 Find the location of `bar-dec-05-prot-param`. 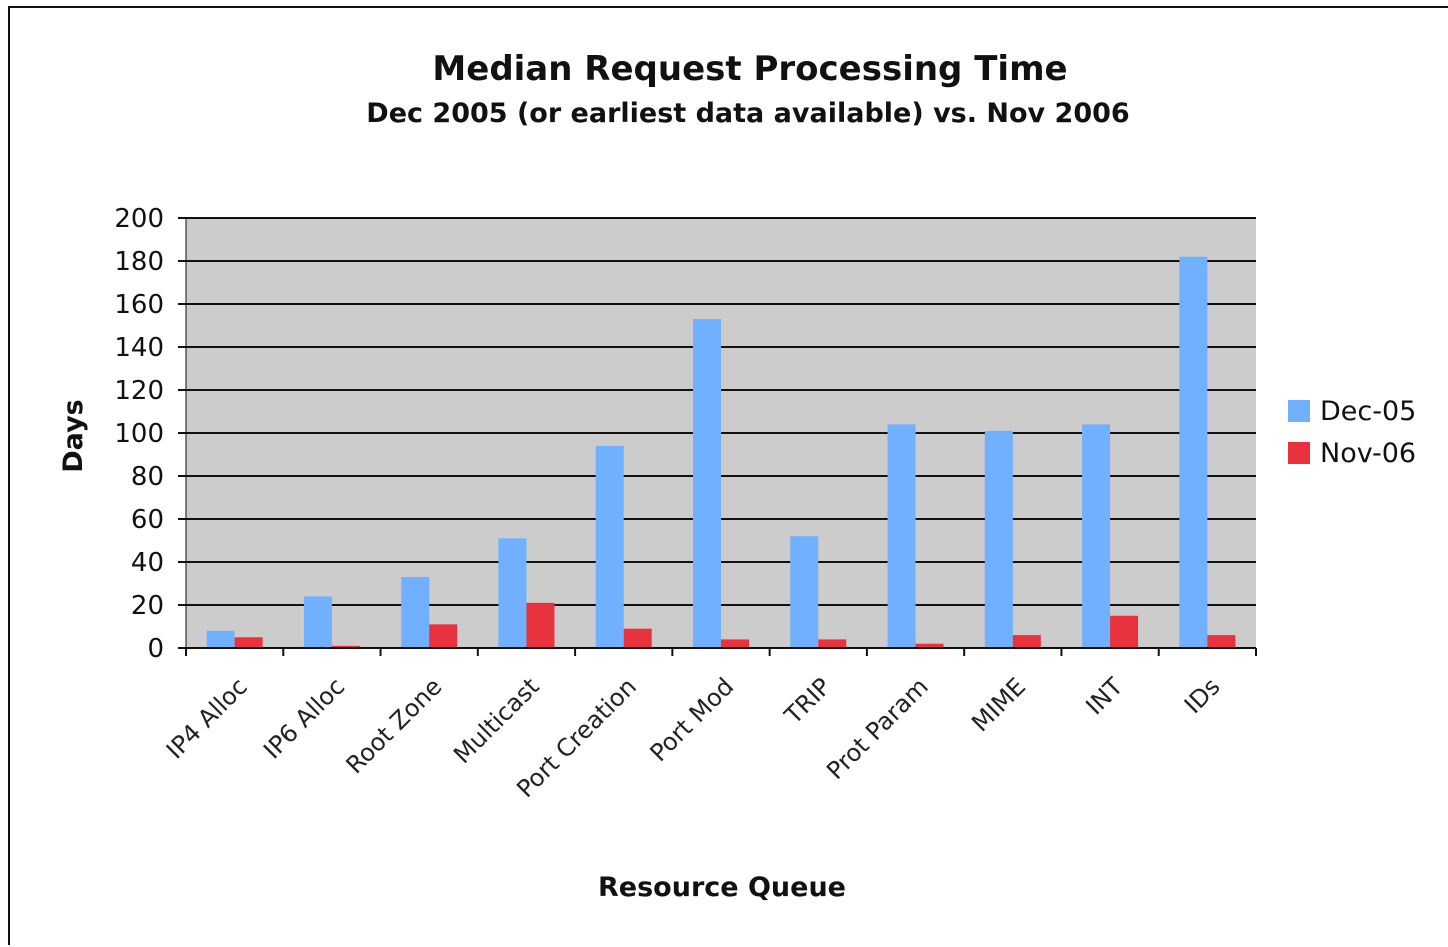

bar-dec-05-prot-param is located at coordinates (901, 536).